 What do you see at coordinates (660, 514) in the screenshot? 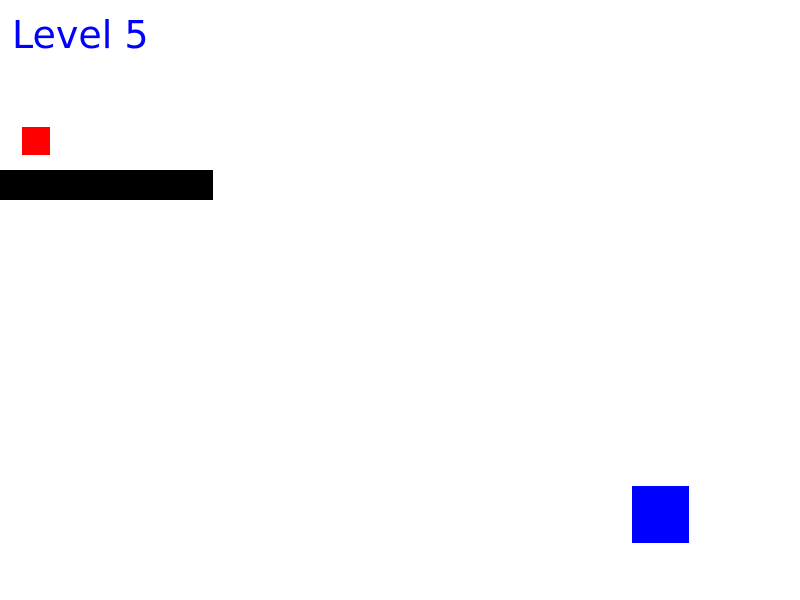
I see `goal-square` at bounding box center [660, 514].